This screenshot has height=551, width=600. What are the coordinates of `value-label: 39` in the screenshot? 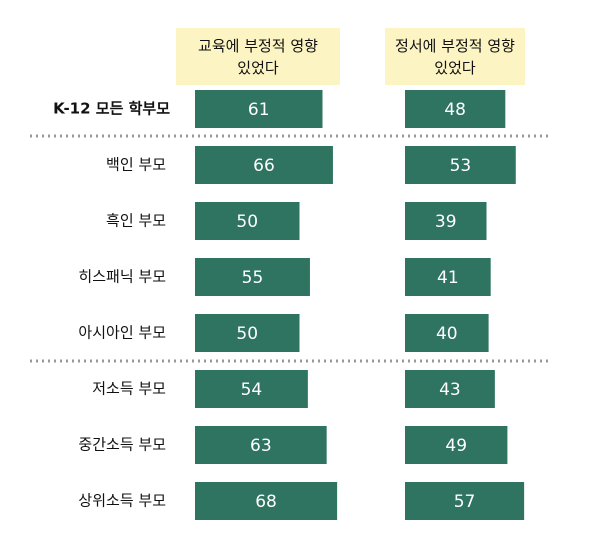 It's located at (446, 222).